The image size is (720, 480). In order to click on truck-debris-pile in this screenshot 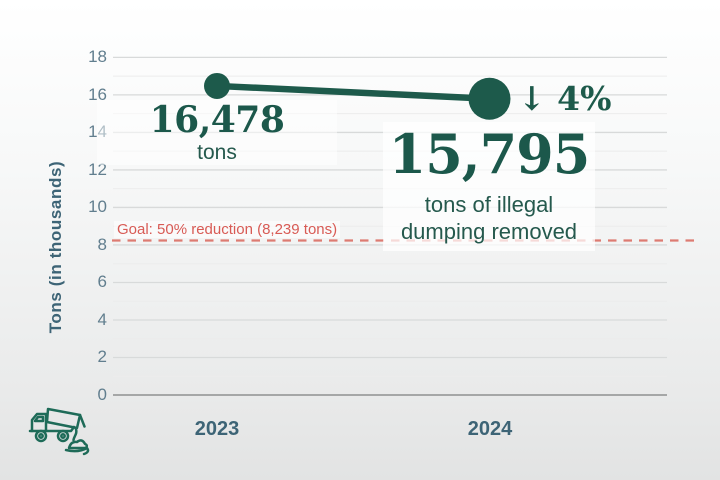, I will do `click(78, 444)`.